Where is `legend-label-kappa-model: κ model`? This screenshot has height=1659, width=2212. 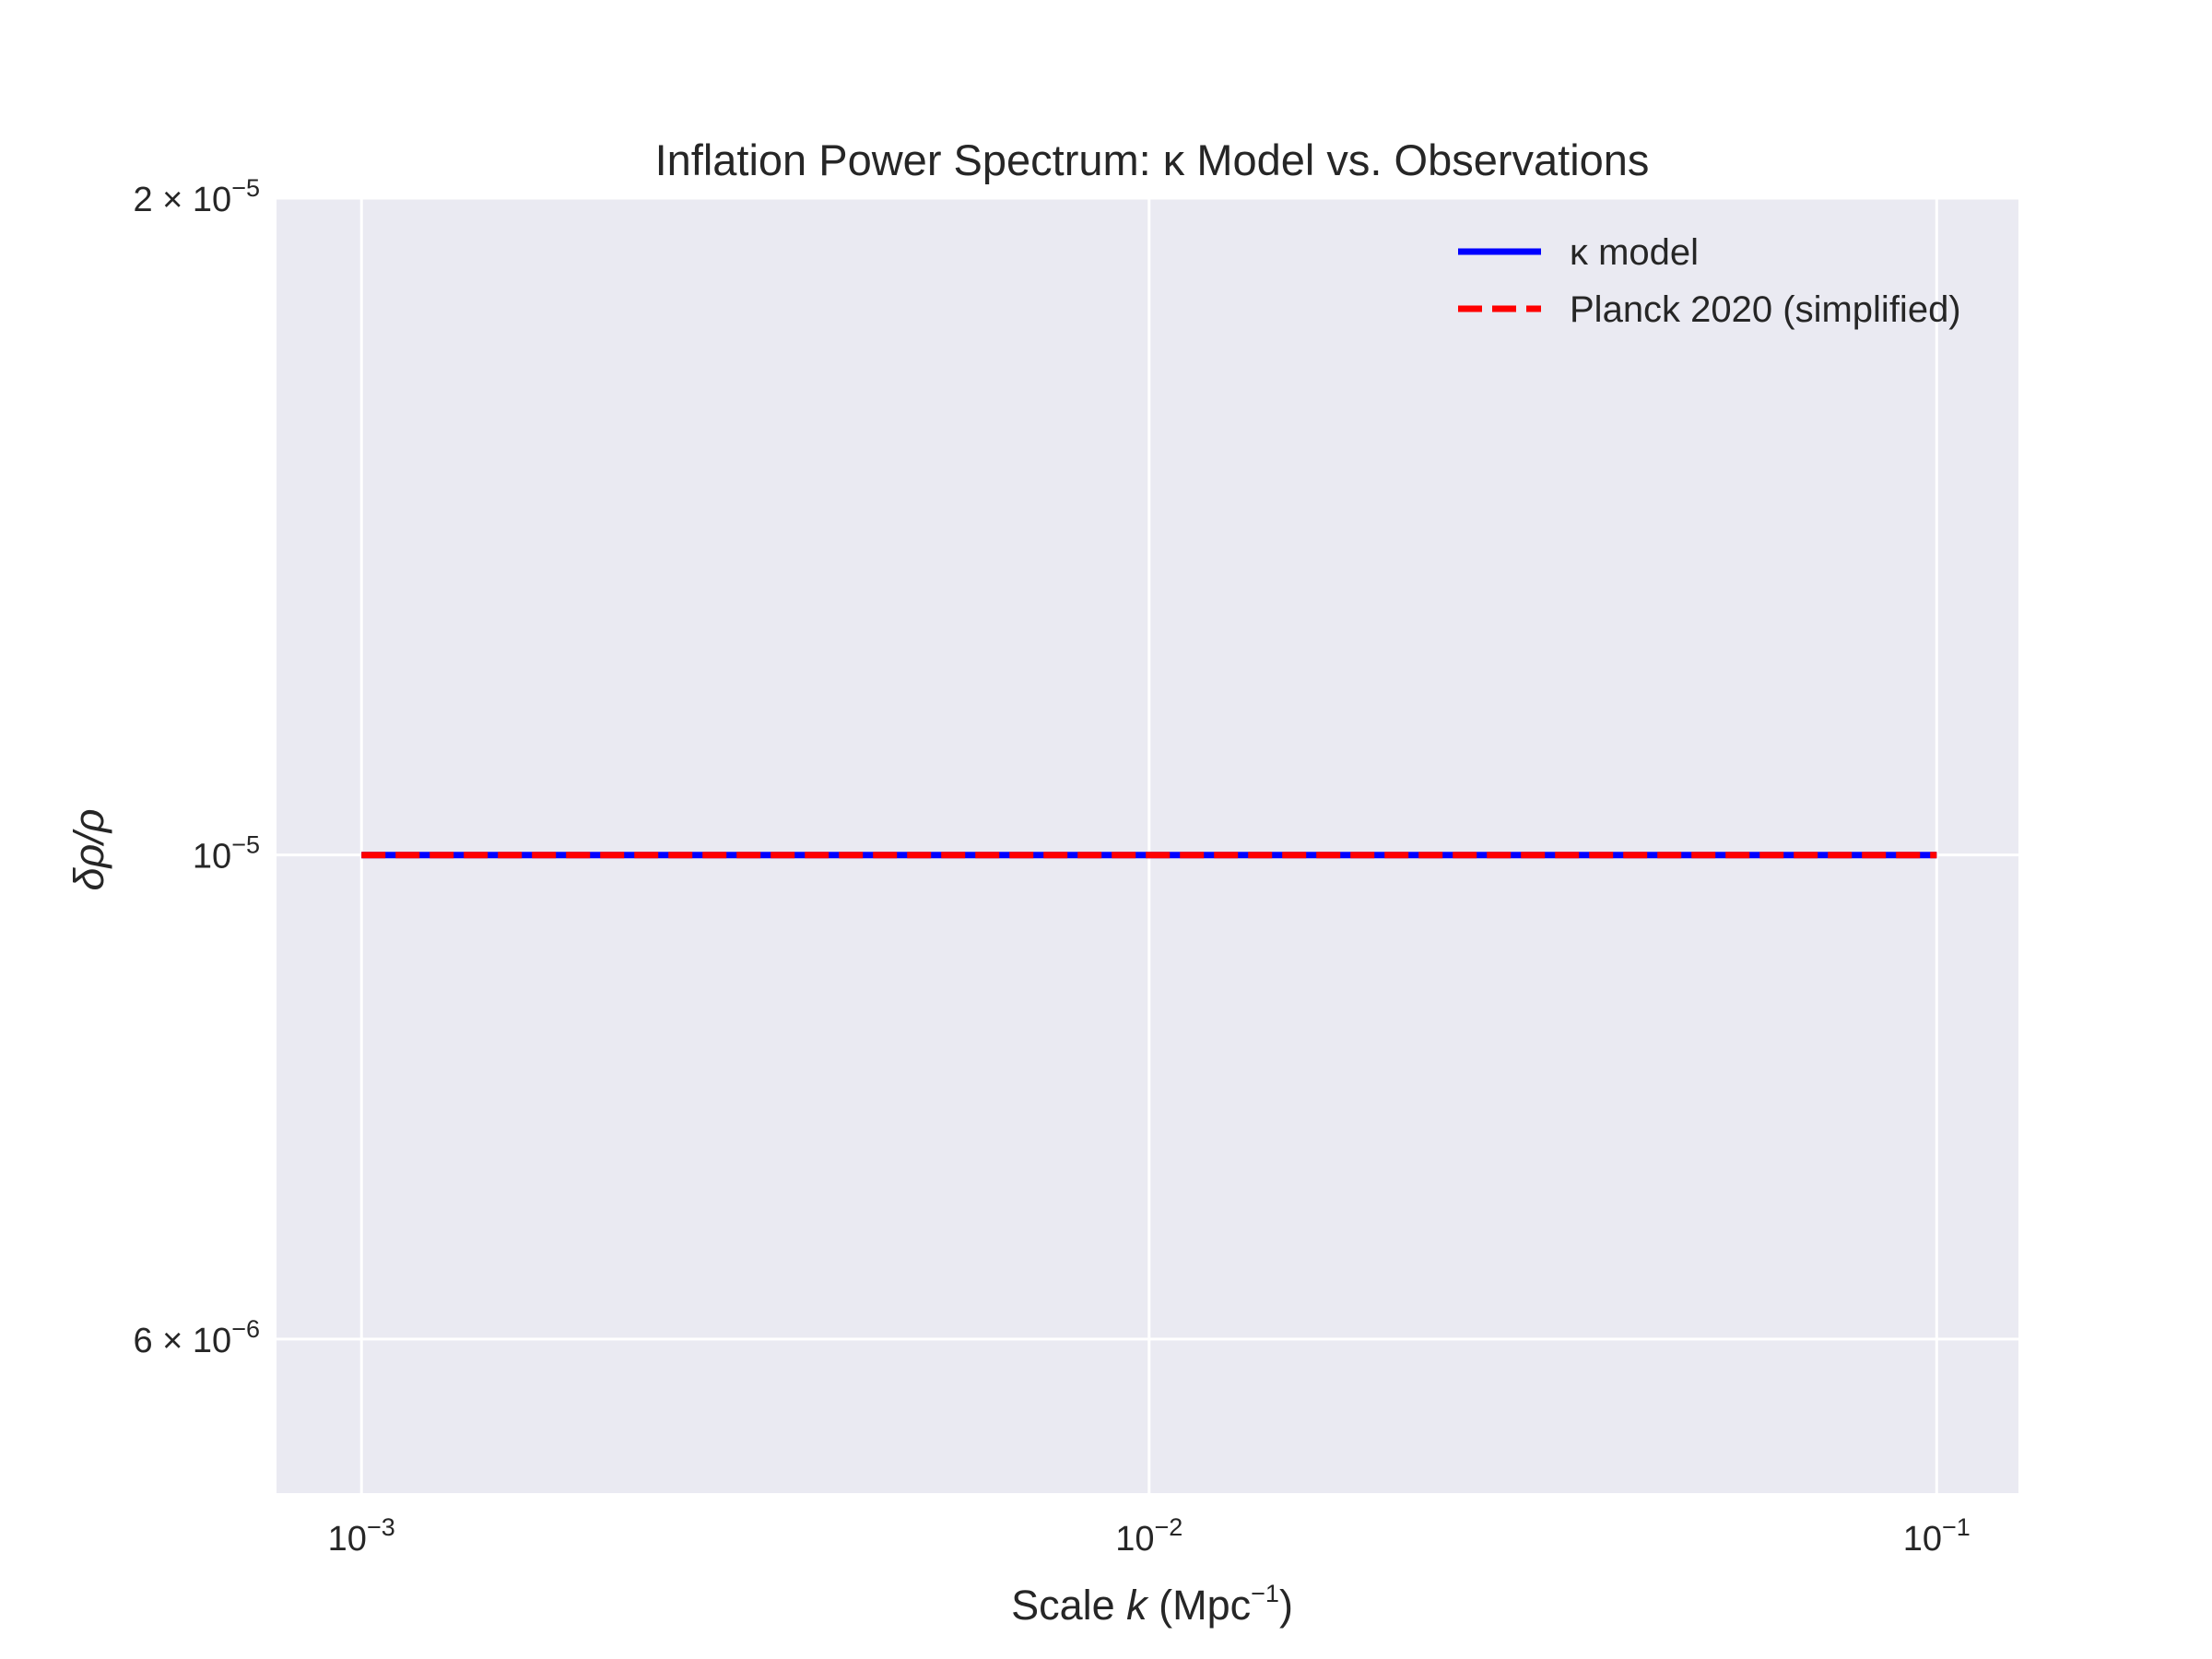
legend-label-kappa-model: κ model is located at coordinates (1634, 252).